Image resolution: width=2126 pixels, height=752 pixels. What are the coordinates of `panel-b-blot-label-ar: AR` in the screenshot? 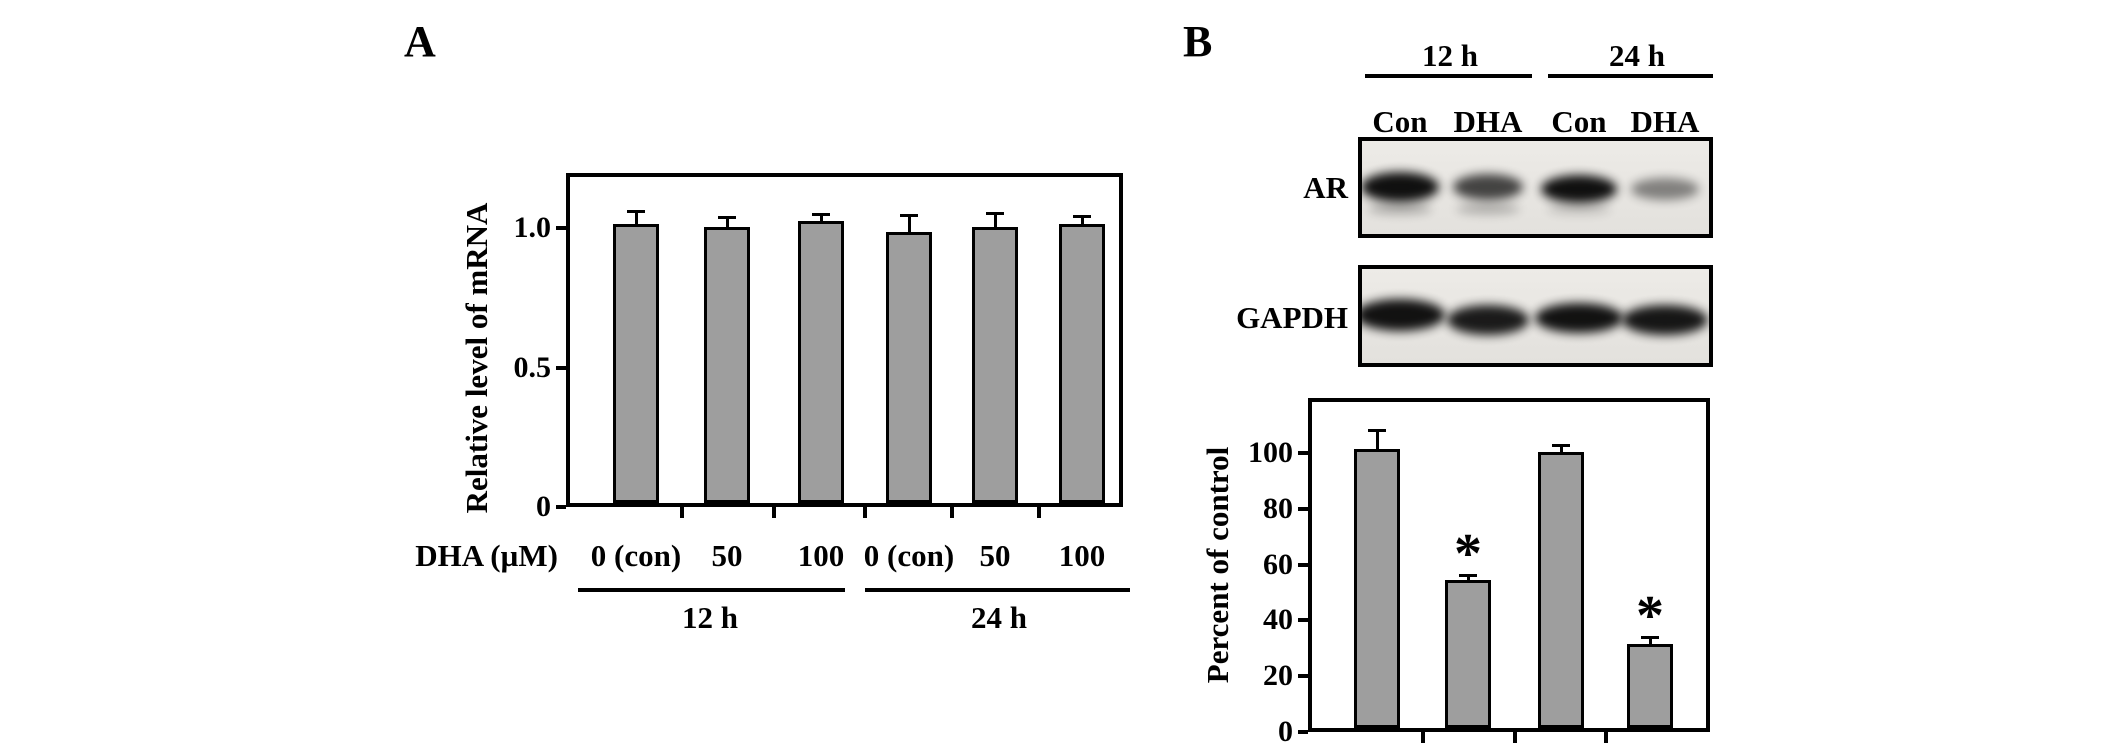 It's located at (1325, 187).